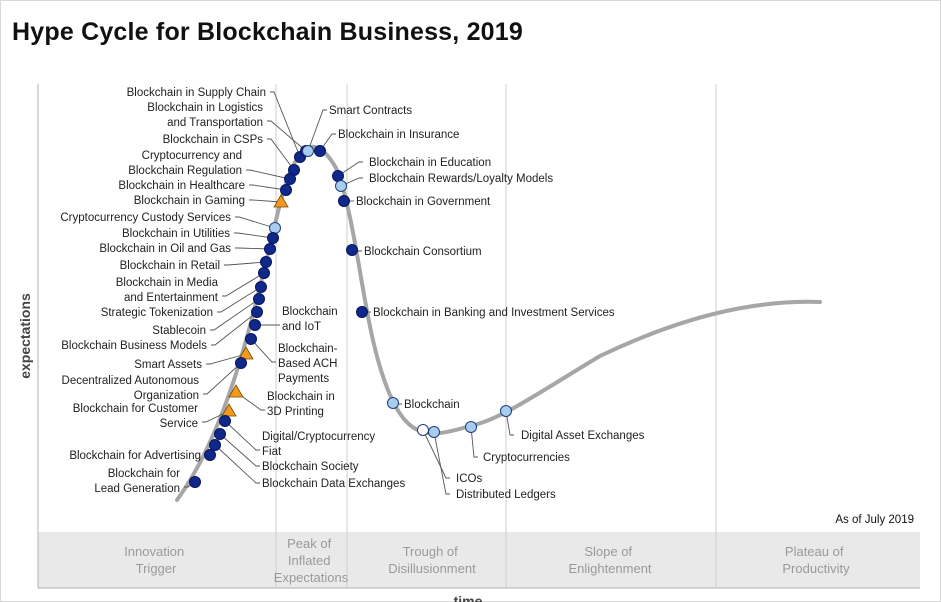 This screenshot has height=602, width=941. Describe the element at coordinates (170, 266) in the screenshot. I see `technology-label: Blockchain in Retail` at that location.